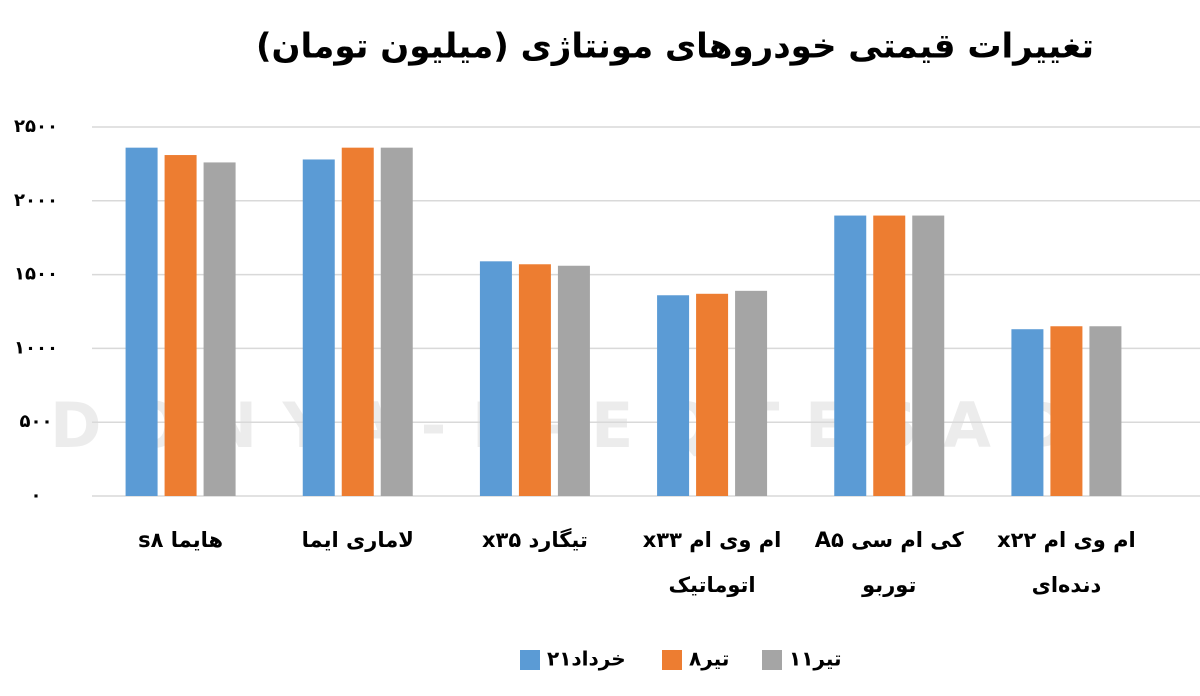 The height and width of the screenshot is (696, 1200). I want to click on y-tick-label: ۰, so click(36, 495).